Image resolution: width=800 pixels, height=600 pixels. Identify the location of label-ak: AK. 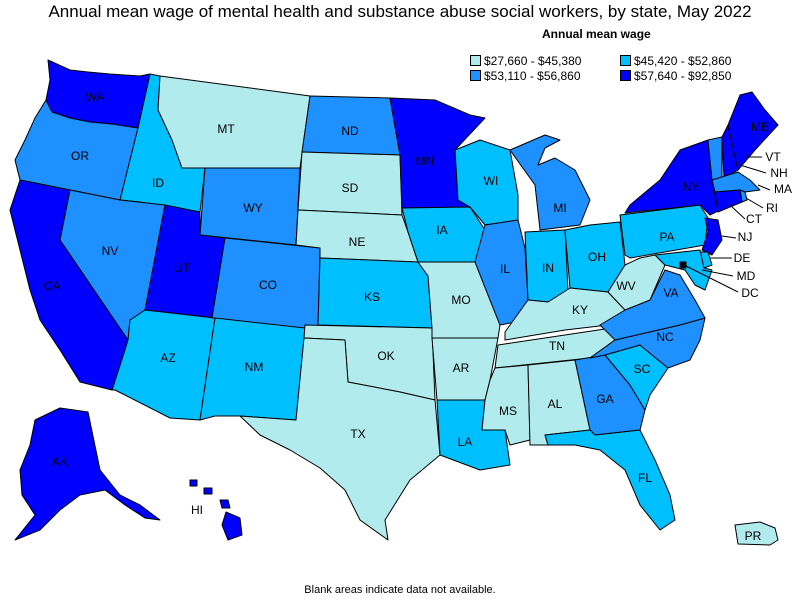
(60, 462).